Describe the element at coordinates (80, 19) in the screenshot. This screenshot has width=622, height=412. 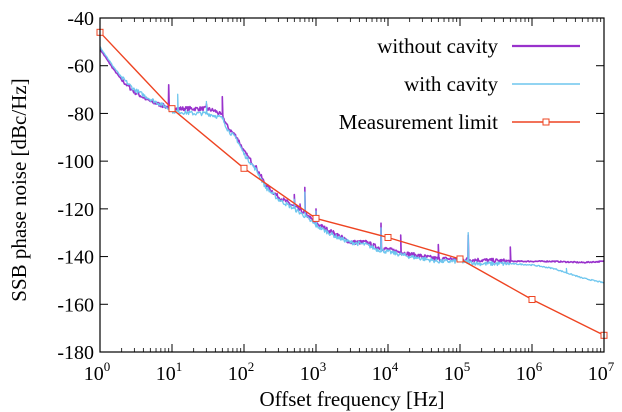
I see `y-tick-label: -40` at that location.